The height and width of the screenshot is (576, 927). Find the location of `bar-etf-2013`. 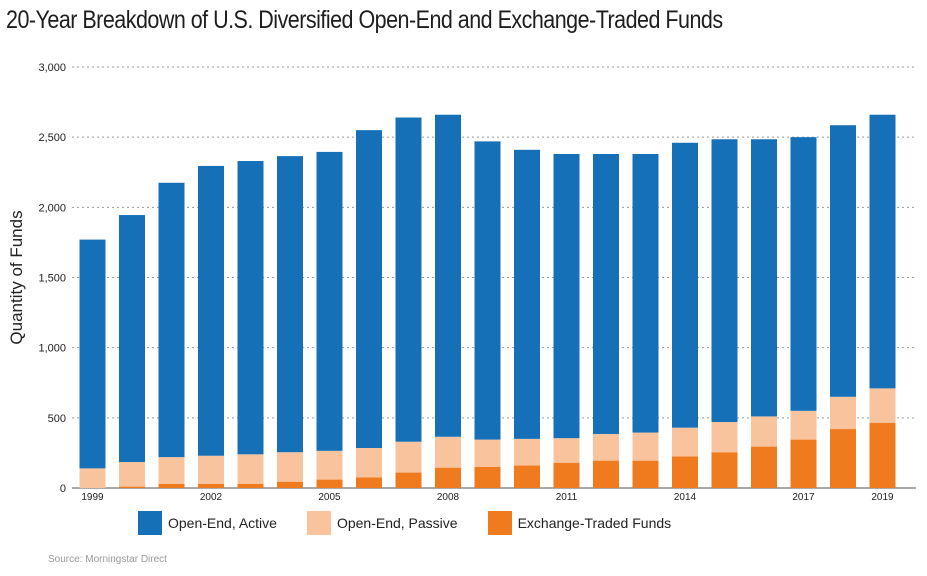

bar-etf-2013 is located at coordinates (645, 474).